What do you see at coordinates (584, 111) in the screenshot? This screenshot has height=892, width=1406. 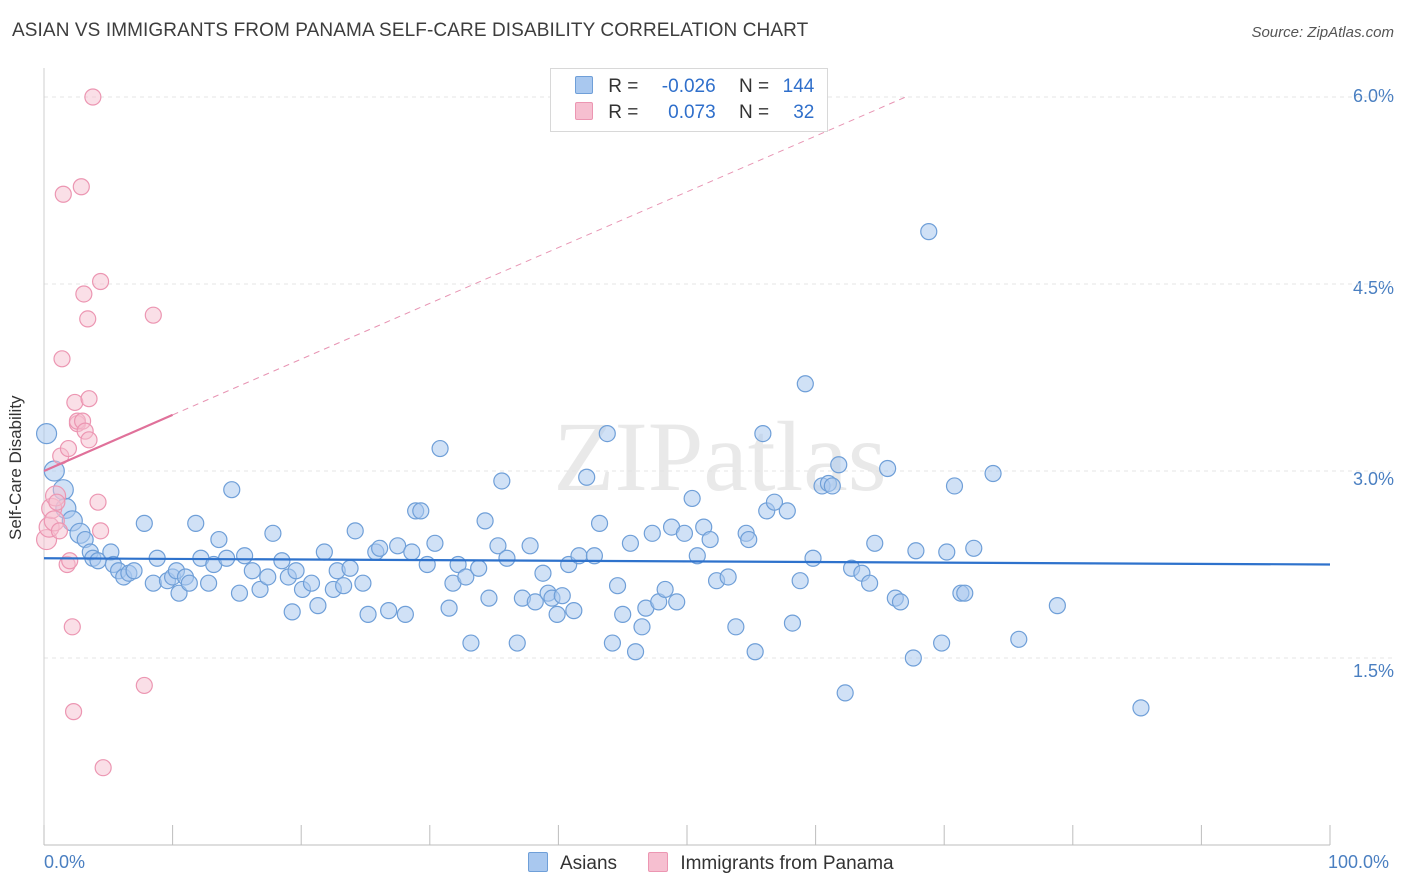 I see `legend-swatch-panama` at bounding box center [584, 111].